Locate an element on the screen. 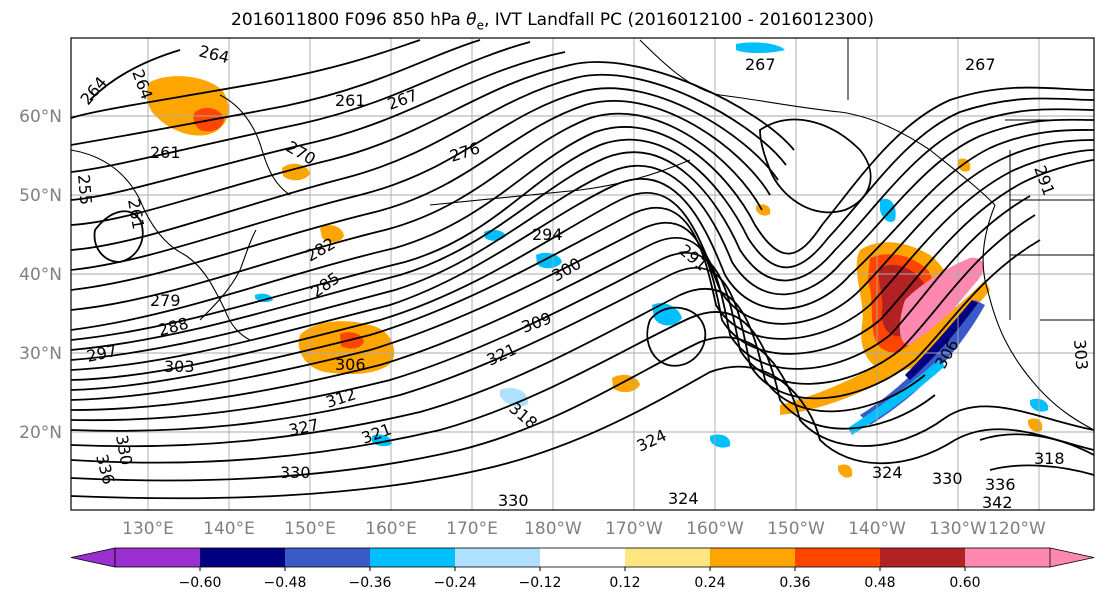 This screenshot has width=1105, height=603. contour-label: 342 is located at coordinates (997, 502).